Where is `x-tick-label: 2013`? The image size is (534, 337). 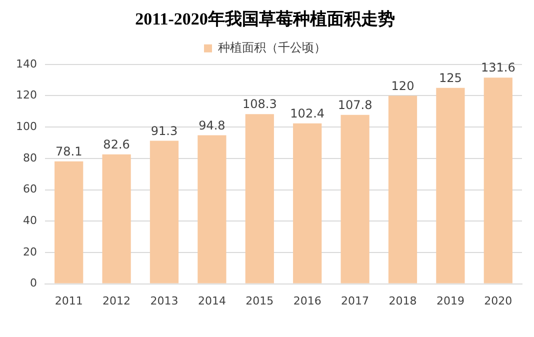 x-tick-label: 2013 is located at coordinates (164, 301).